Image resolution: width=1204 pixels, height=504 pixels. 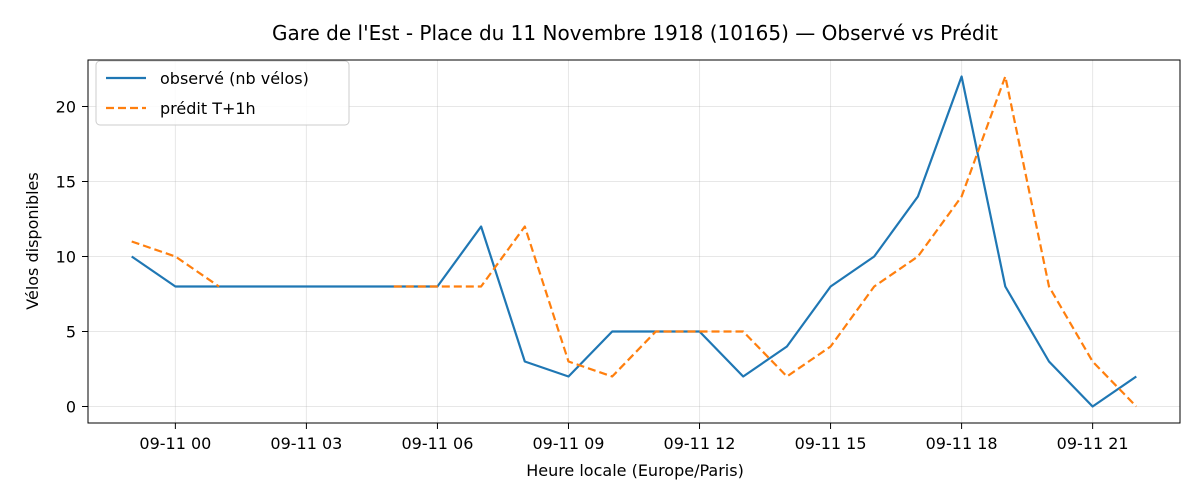 What do you see at coordinates (569, 443) in the screenshot?
I see `x-tick-label: 09-11 09` at bounding box center [569, 443].